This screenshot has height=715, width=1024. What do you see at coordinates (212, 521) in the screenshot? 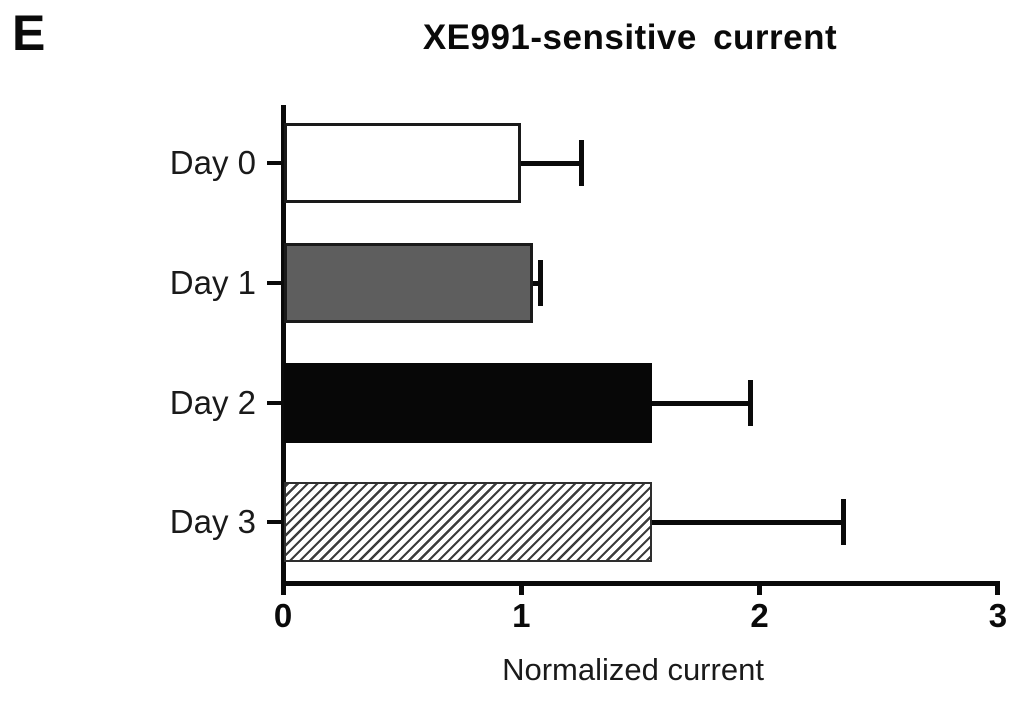
I see `category-label: Day 3` at bounding box center [212, 521].